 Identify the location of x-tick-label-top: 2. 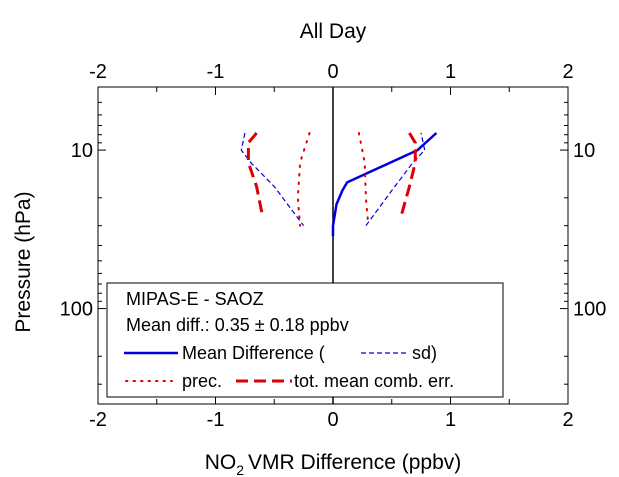
(567, 72).